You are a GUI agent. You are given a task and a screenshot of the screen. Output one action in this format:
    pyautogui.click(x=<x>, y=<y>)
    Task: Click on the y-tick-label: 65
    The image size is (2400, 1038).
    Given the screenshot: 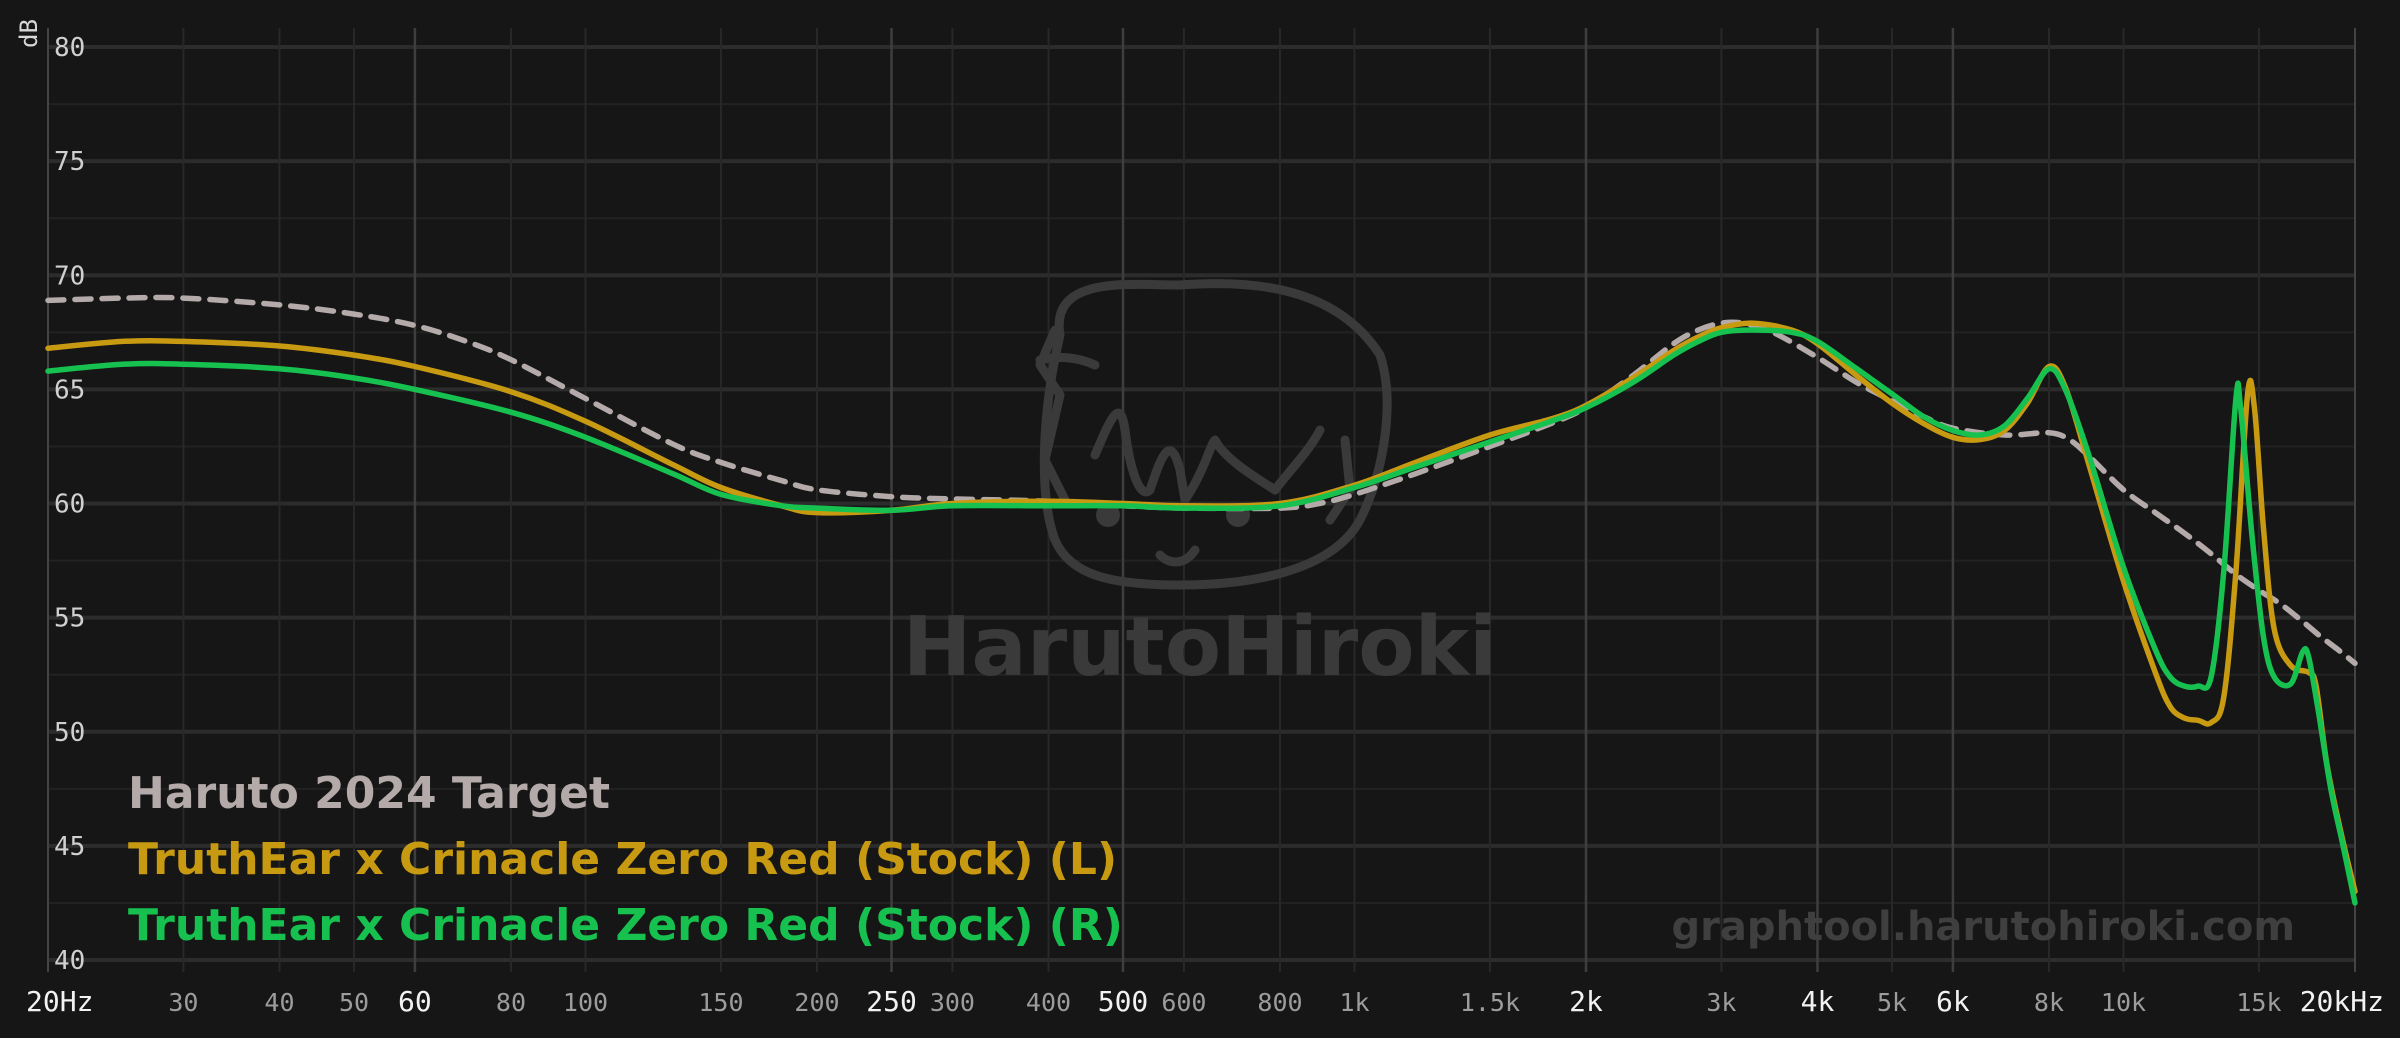 What is the action you would take?
    pyautogui.click(x=69, y=390)
    